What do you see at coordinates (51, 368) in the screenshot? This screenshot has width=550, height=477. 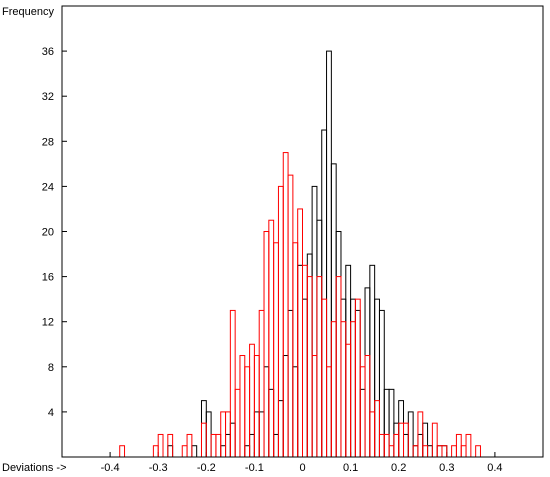 I see `y-tick-label: 8` at bounding box center [51, 368].